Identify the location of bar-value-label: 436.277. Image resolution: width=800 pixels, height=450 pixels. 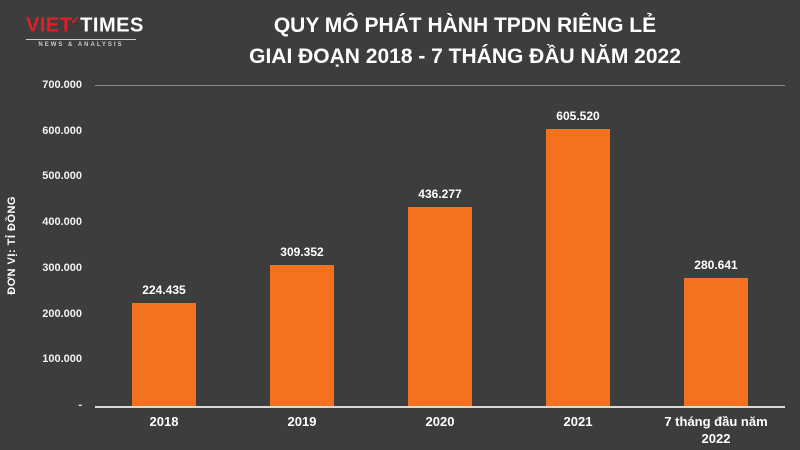
(440, 194).